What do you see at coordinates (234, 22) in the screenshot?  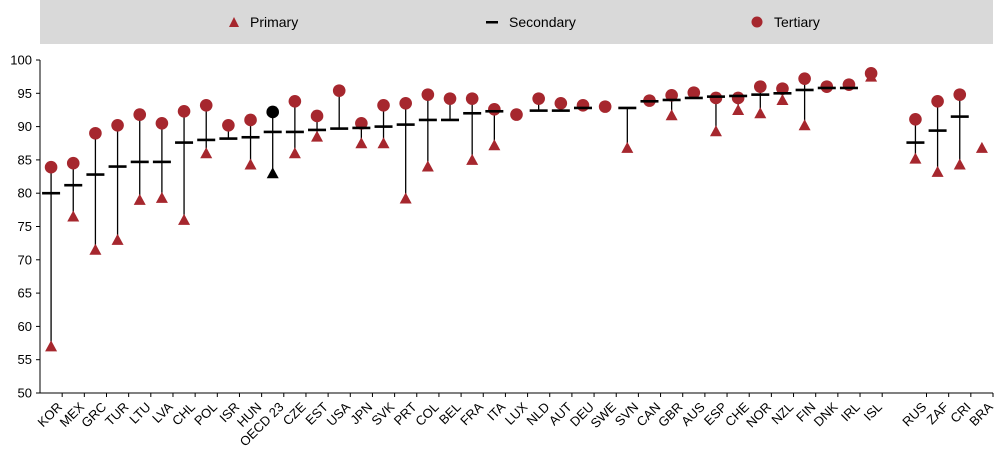 I see `legend-triangle-icon` at bounding box center [234, 22].